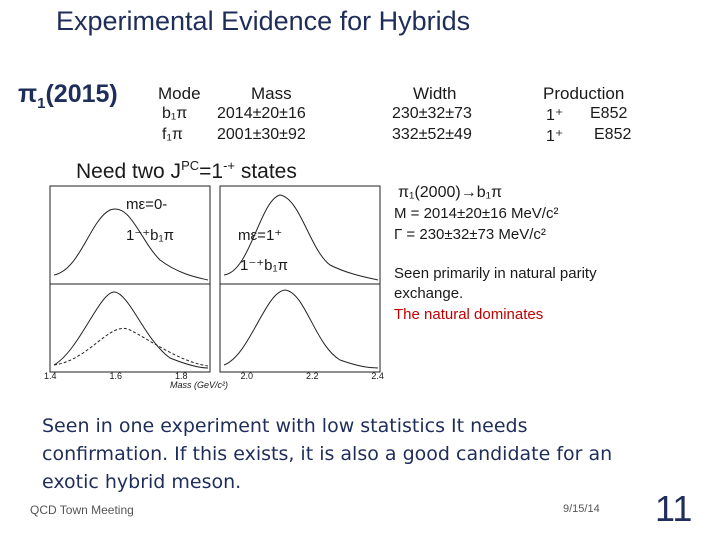 The width and height of the screenshot is (720, 540). Describe the element at coordinates (581, 509) in the screenshot. I see `footer-date: 9/15/14` at that location.